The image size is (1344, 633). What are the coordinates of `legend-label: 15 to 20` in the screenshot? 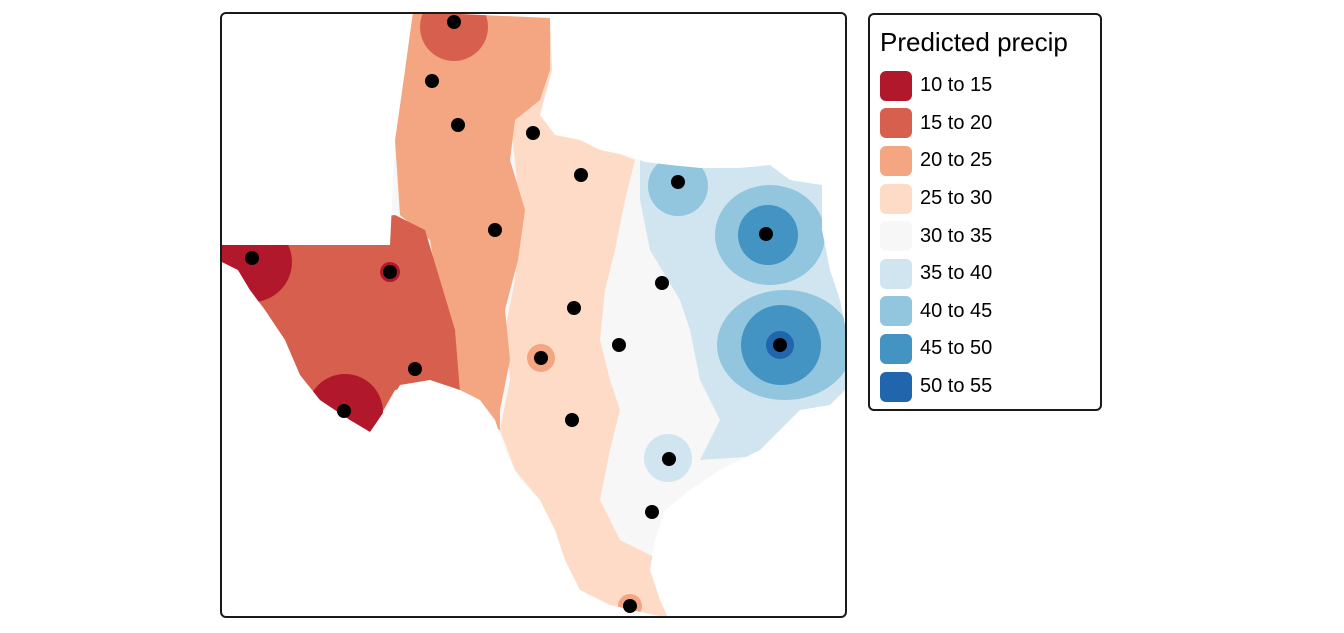 It's located at (956, 122).